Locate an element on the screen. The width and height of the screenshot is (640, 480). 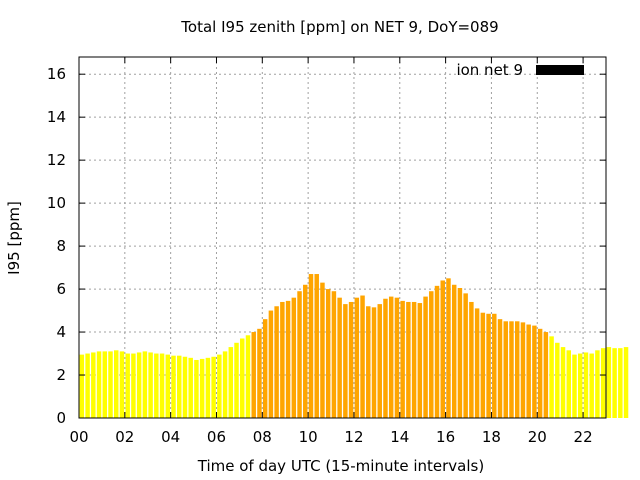
x-tick-label: 06 is located at coordinates (216, 437).